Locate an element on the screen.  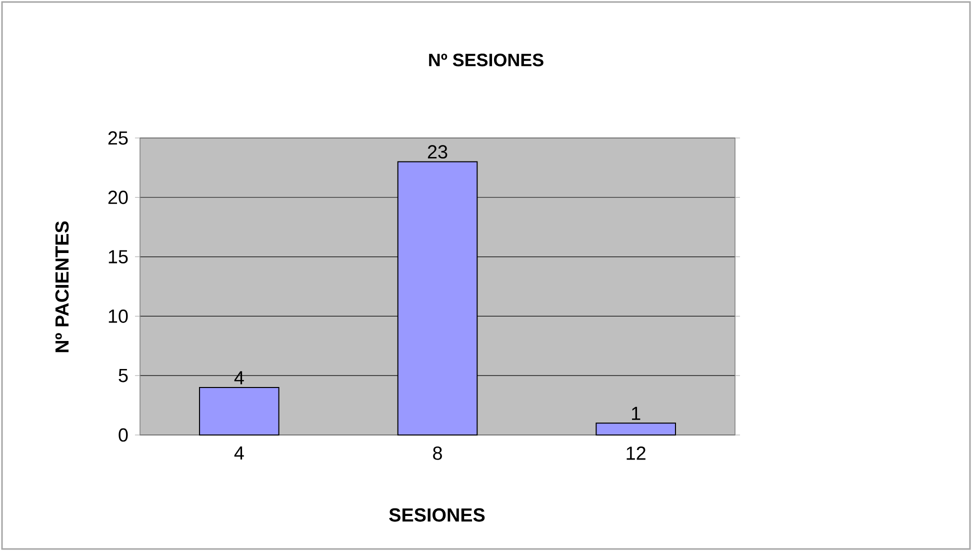
y-tick-label: 20 is located at coordinates (118, 197).